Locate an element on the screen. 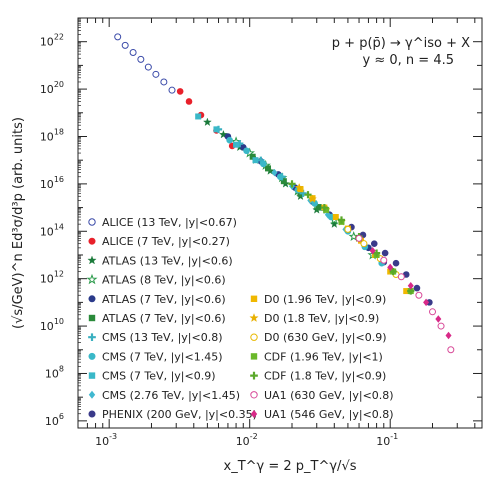 This screenshot has width=498, height=479. y-axis-title: (√s/GeV)^n Ed³σ/d³p (arb. units) is located at coordinates (18, 223).